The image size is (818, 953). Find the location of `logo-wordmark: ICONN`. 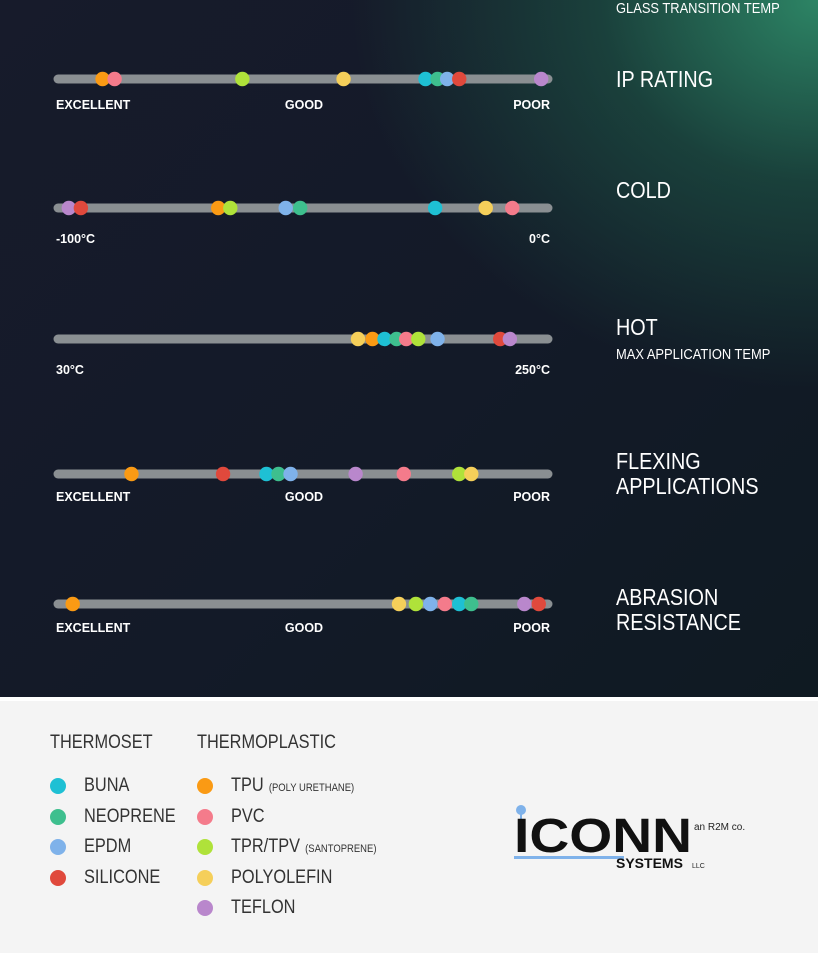

logo-wordmark: ICONN is located at coordinates (603, 836).